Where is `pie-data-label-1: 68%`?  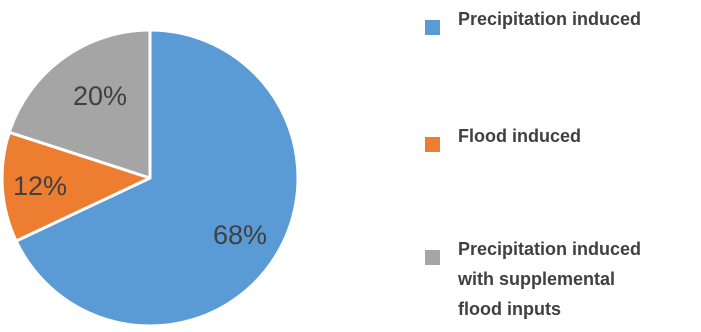 pie-data-label-1: 68% is located at coordinates (240, 235).